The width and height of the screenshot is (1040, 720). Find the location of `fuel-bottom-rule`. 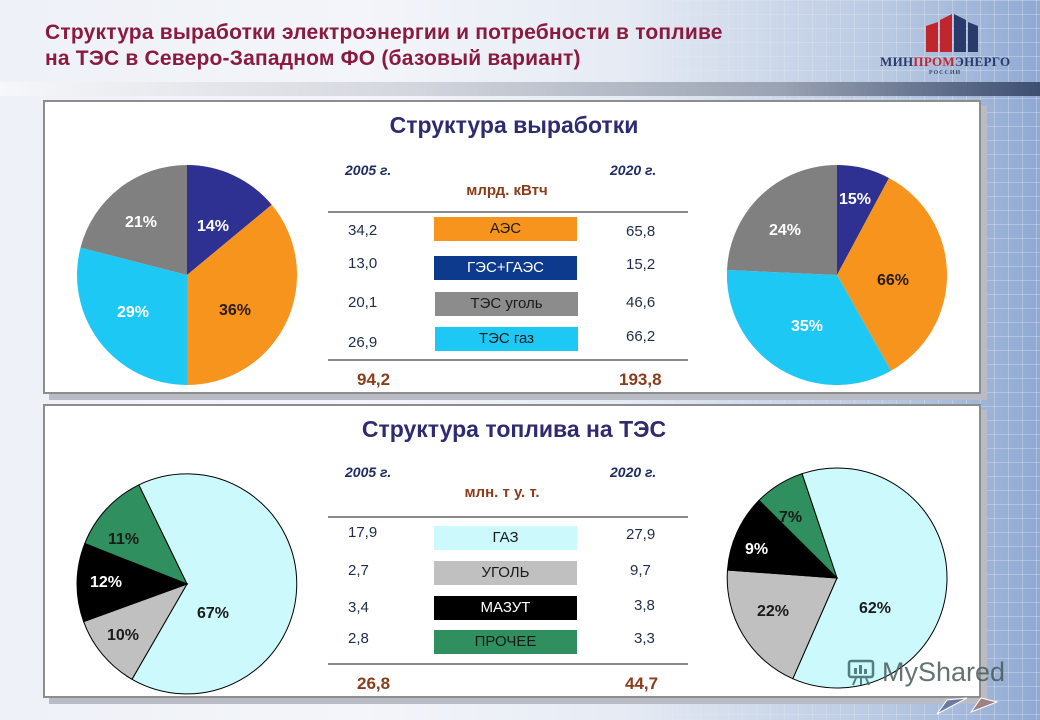

fuel-bottom-rule is located at coordinates (508, 664).